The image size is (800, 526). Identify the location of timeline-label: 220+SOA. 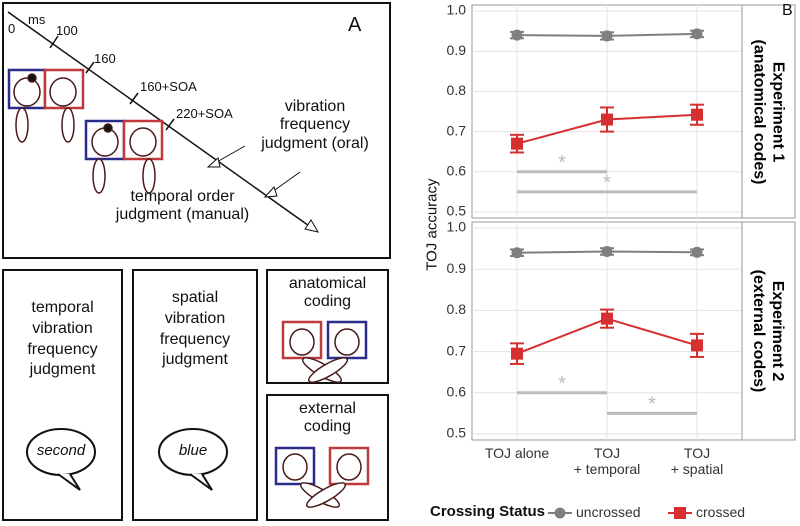
(204, 113).